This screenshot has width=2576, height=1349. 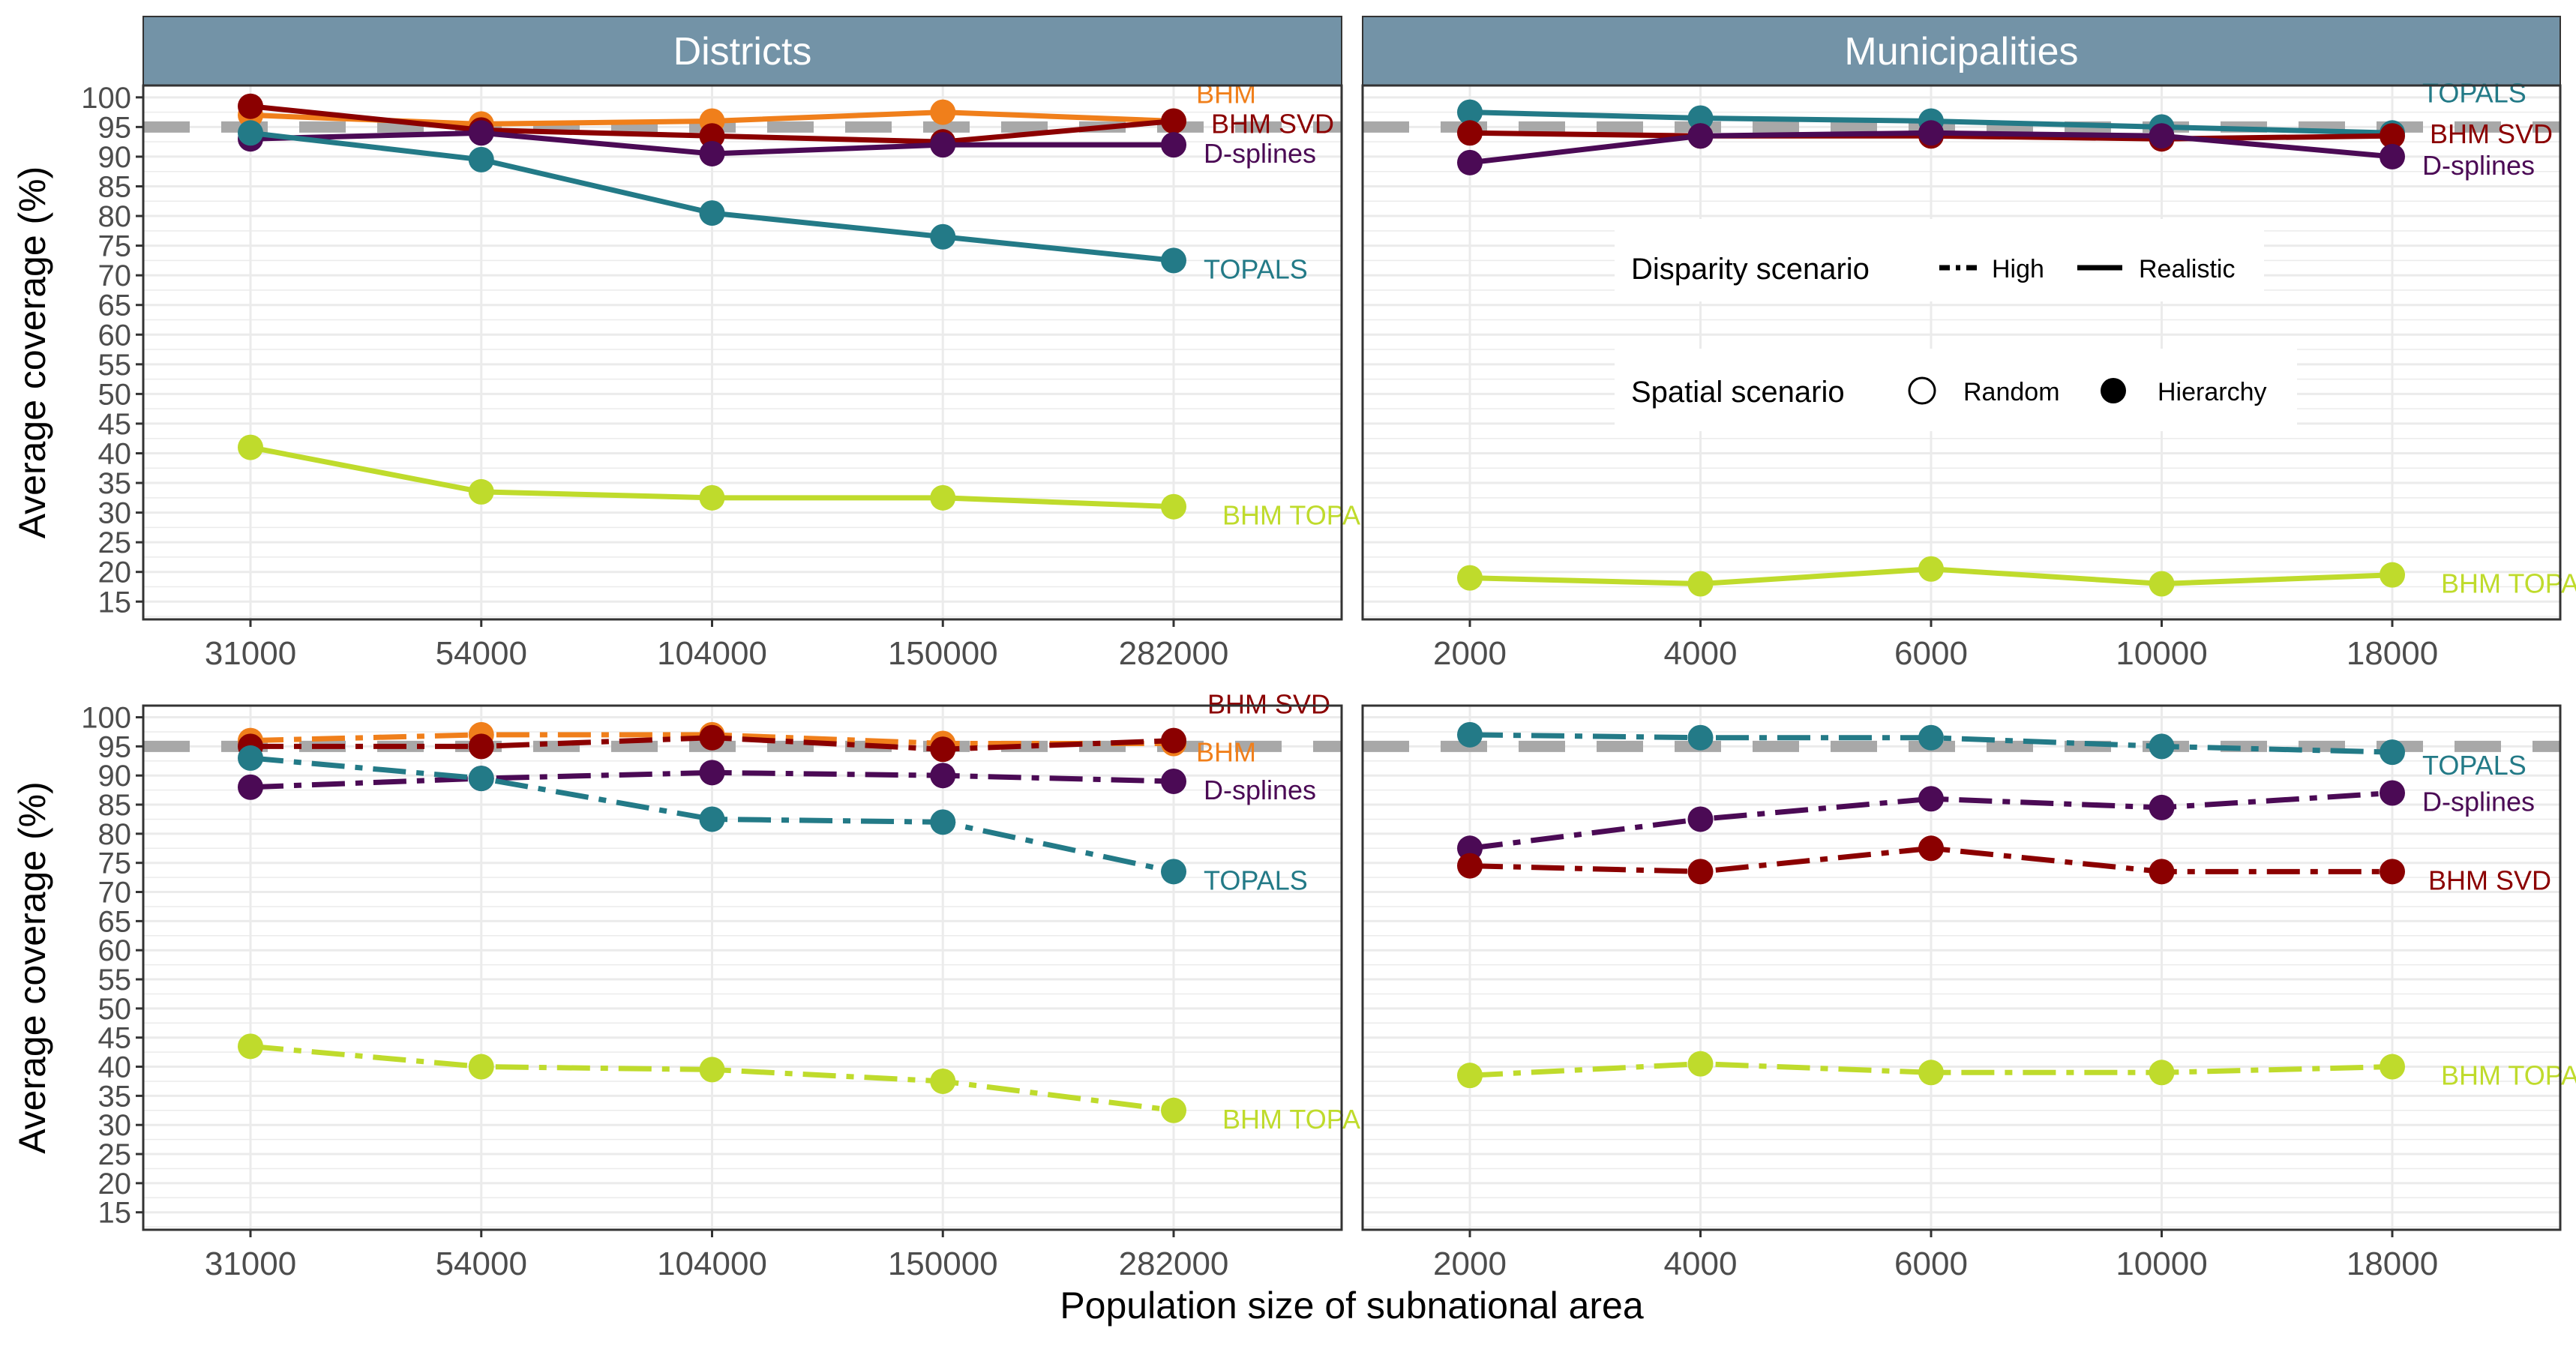 I want to click on legend-key-random, so click(x=1922, y=390).